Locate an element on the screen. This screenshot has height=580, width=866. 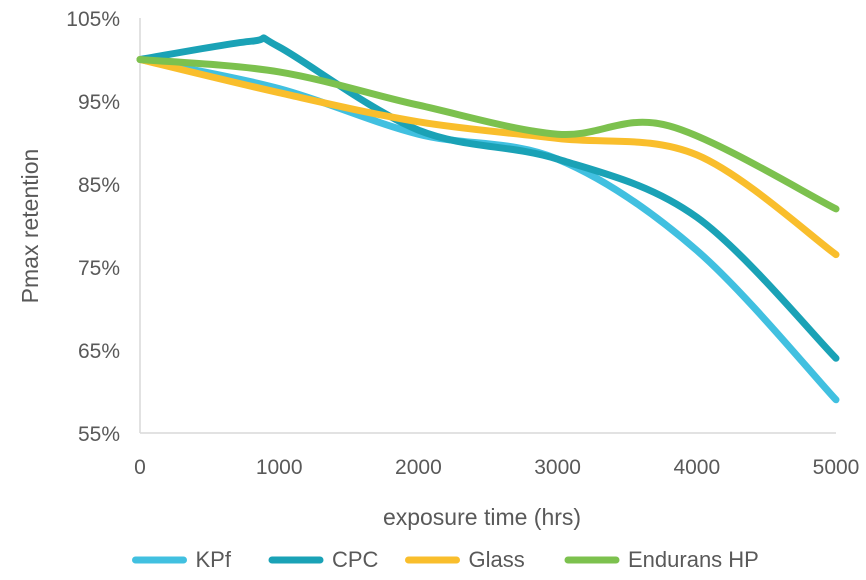
y-tick-label: 85% is located at coordinates (99, 185).